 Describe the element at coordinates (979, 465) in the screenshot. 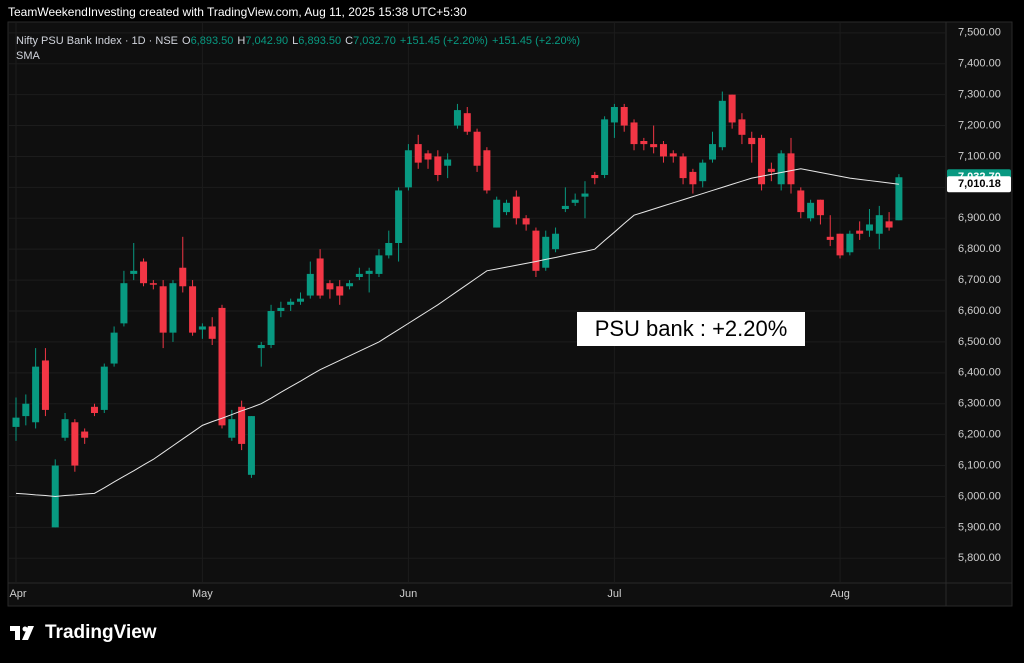

I see `y-tick-label: 6,100.00` at that location.